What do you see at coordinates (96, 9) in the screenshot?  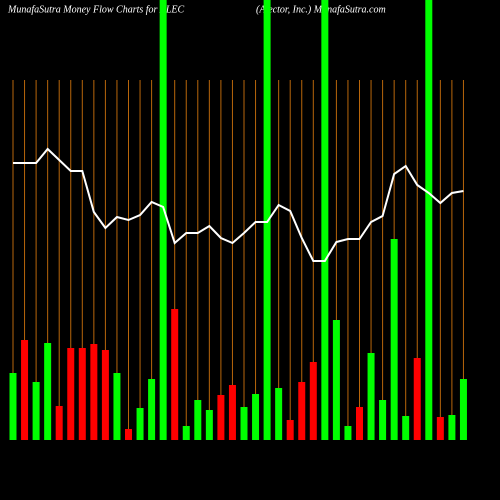 I see `chart-title: MunafaSutra Money Flow Charts for ALEC` at bounding box center [96, 9].